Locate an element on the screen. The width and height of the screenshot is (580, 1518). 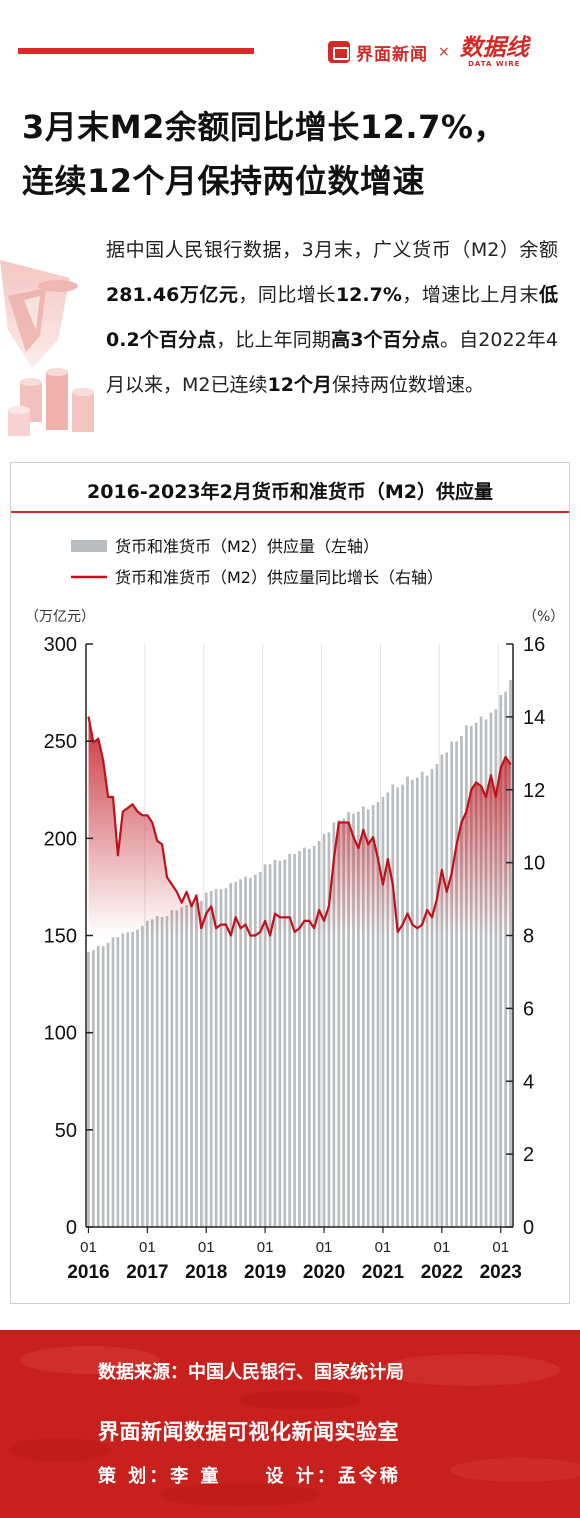
legend-bar-swatch is located at coordinates (89, 546).